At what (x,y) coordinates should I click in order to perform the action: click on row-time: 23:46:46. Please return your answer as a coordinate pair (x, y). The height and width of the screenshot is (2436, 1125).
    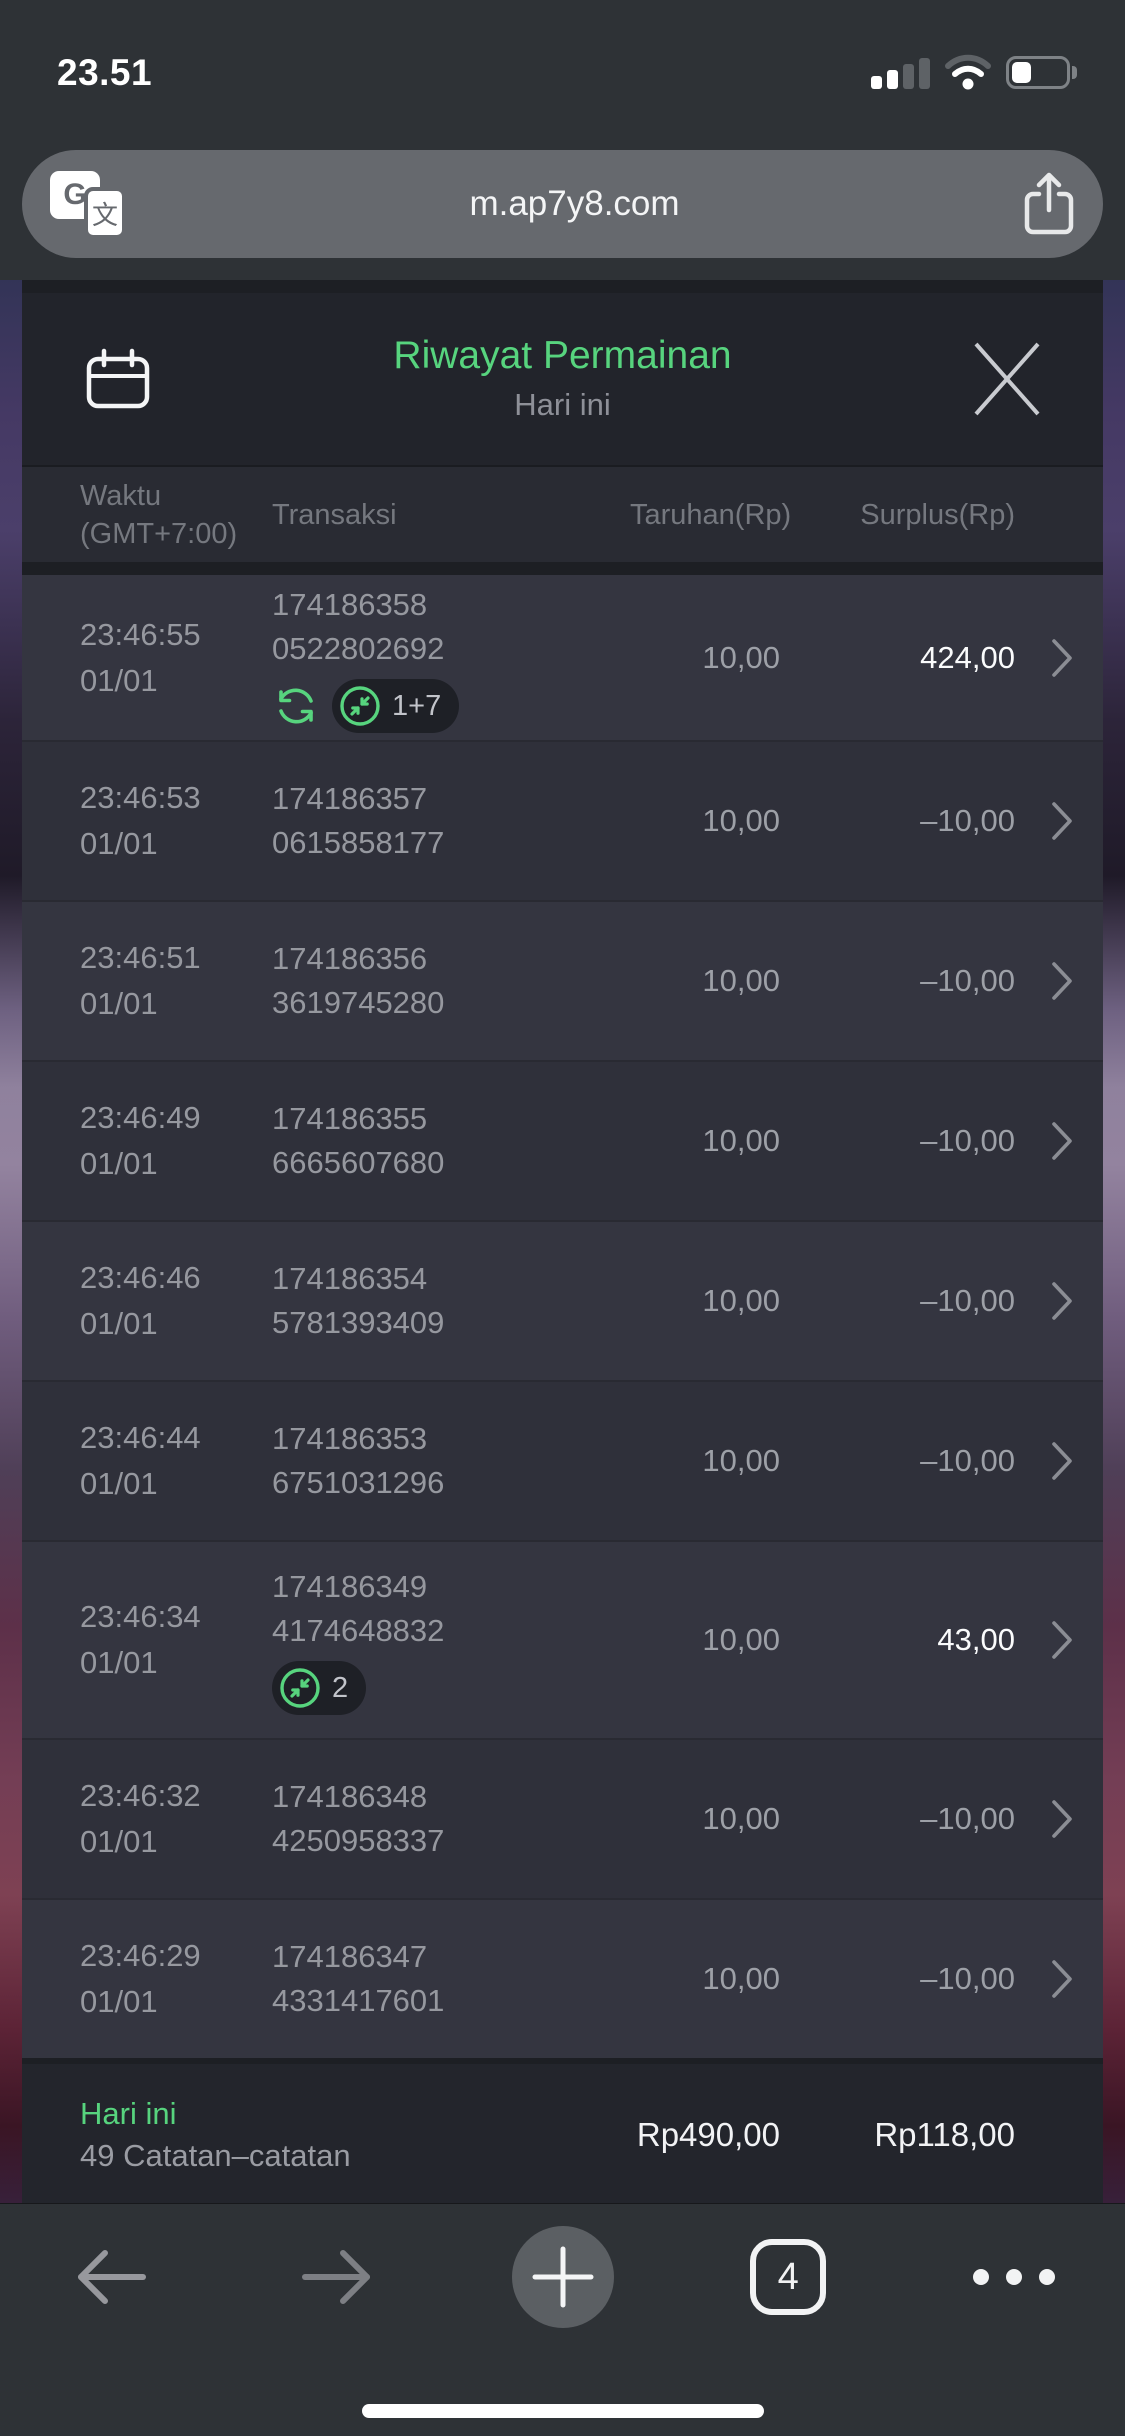
    Looking at the image, I should click on (140, 1277).